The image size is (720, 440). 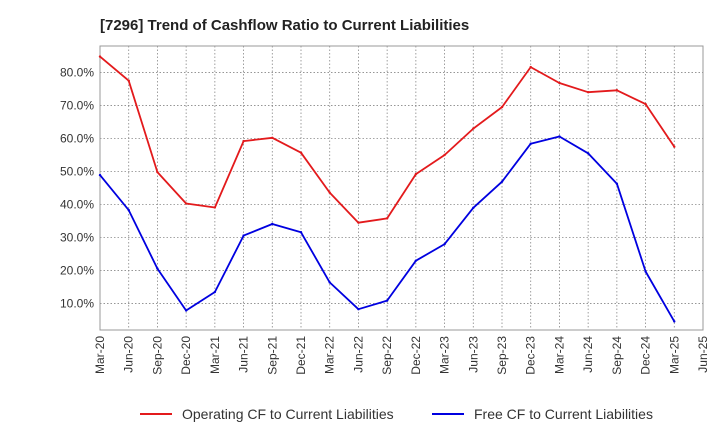 I want to click on x-tick-label: Dec-23, so click(x=531, y=355).